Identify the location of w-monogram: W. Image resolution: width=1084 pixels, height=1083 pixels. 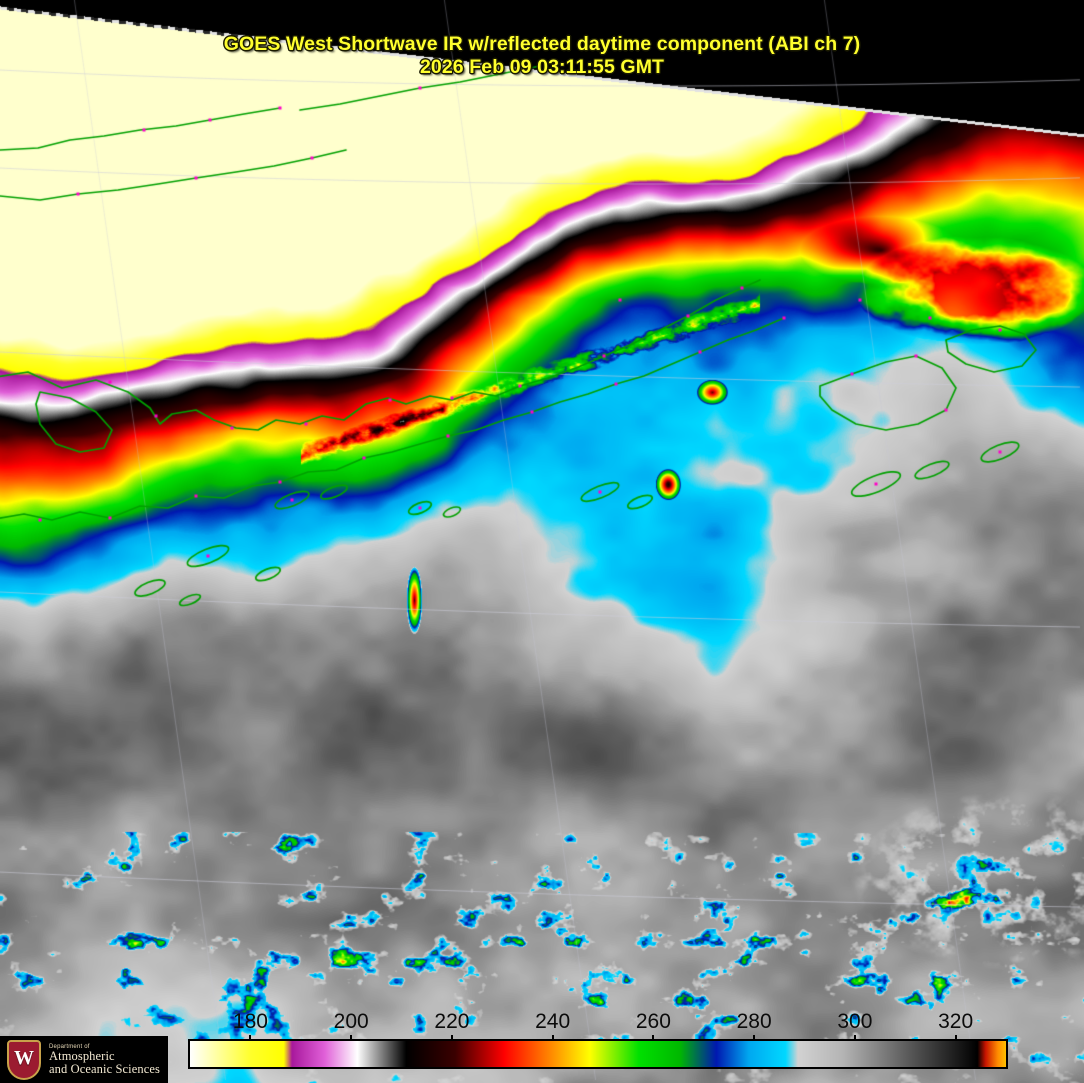
(24, 1058).